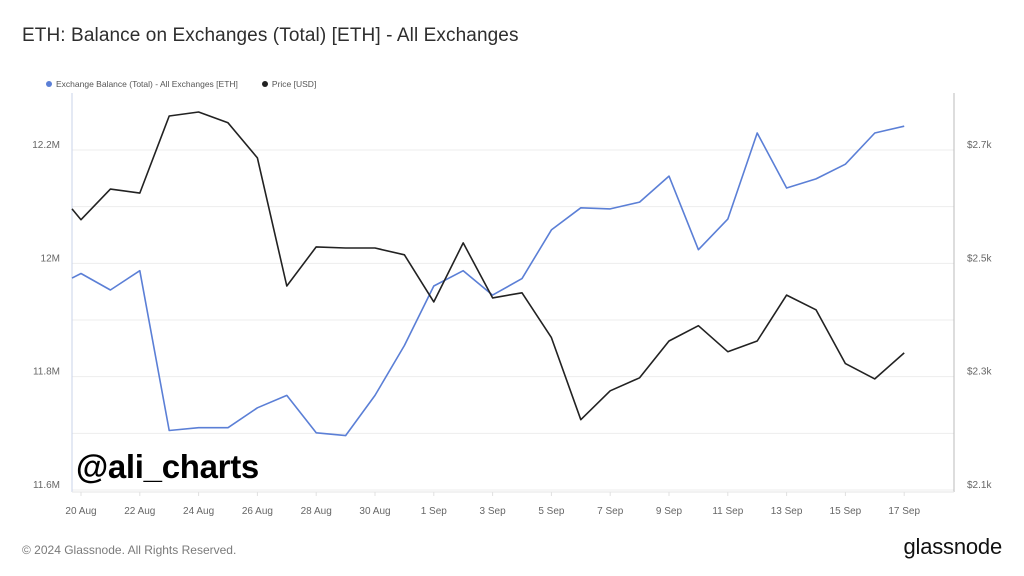 This screenshot has width=1024, height=576. I want to click on x-tick-label: 1 Sep, so click(434, 511).